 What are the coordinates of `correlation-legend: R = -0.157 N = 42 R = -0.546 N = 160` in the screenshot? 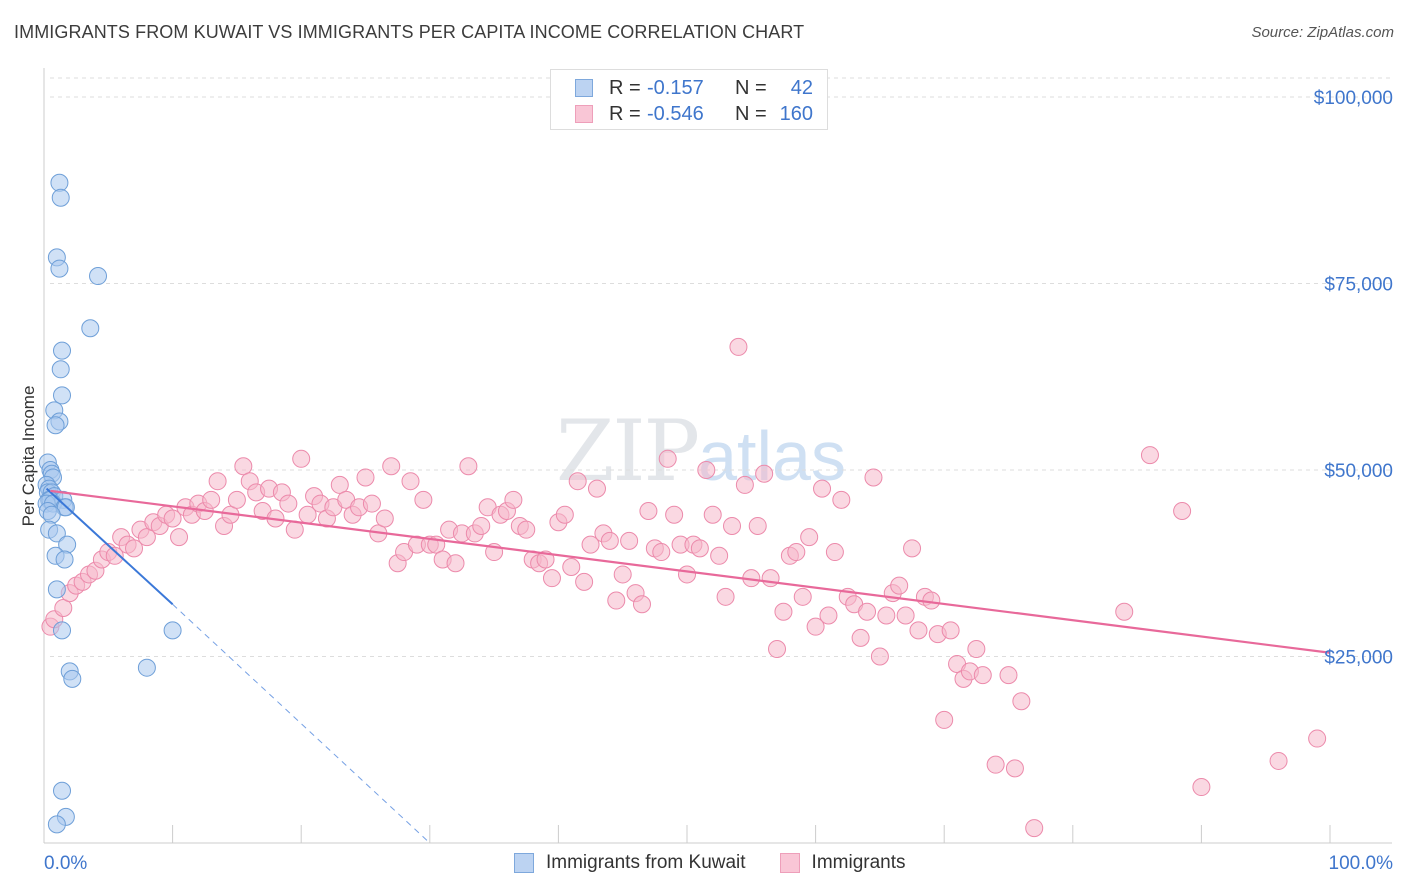 It's located at (689, 99).